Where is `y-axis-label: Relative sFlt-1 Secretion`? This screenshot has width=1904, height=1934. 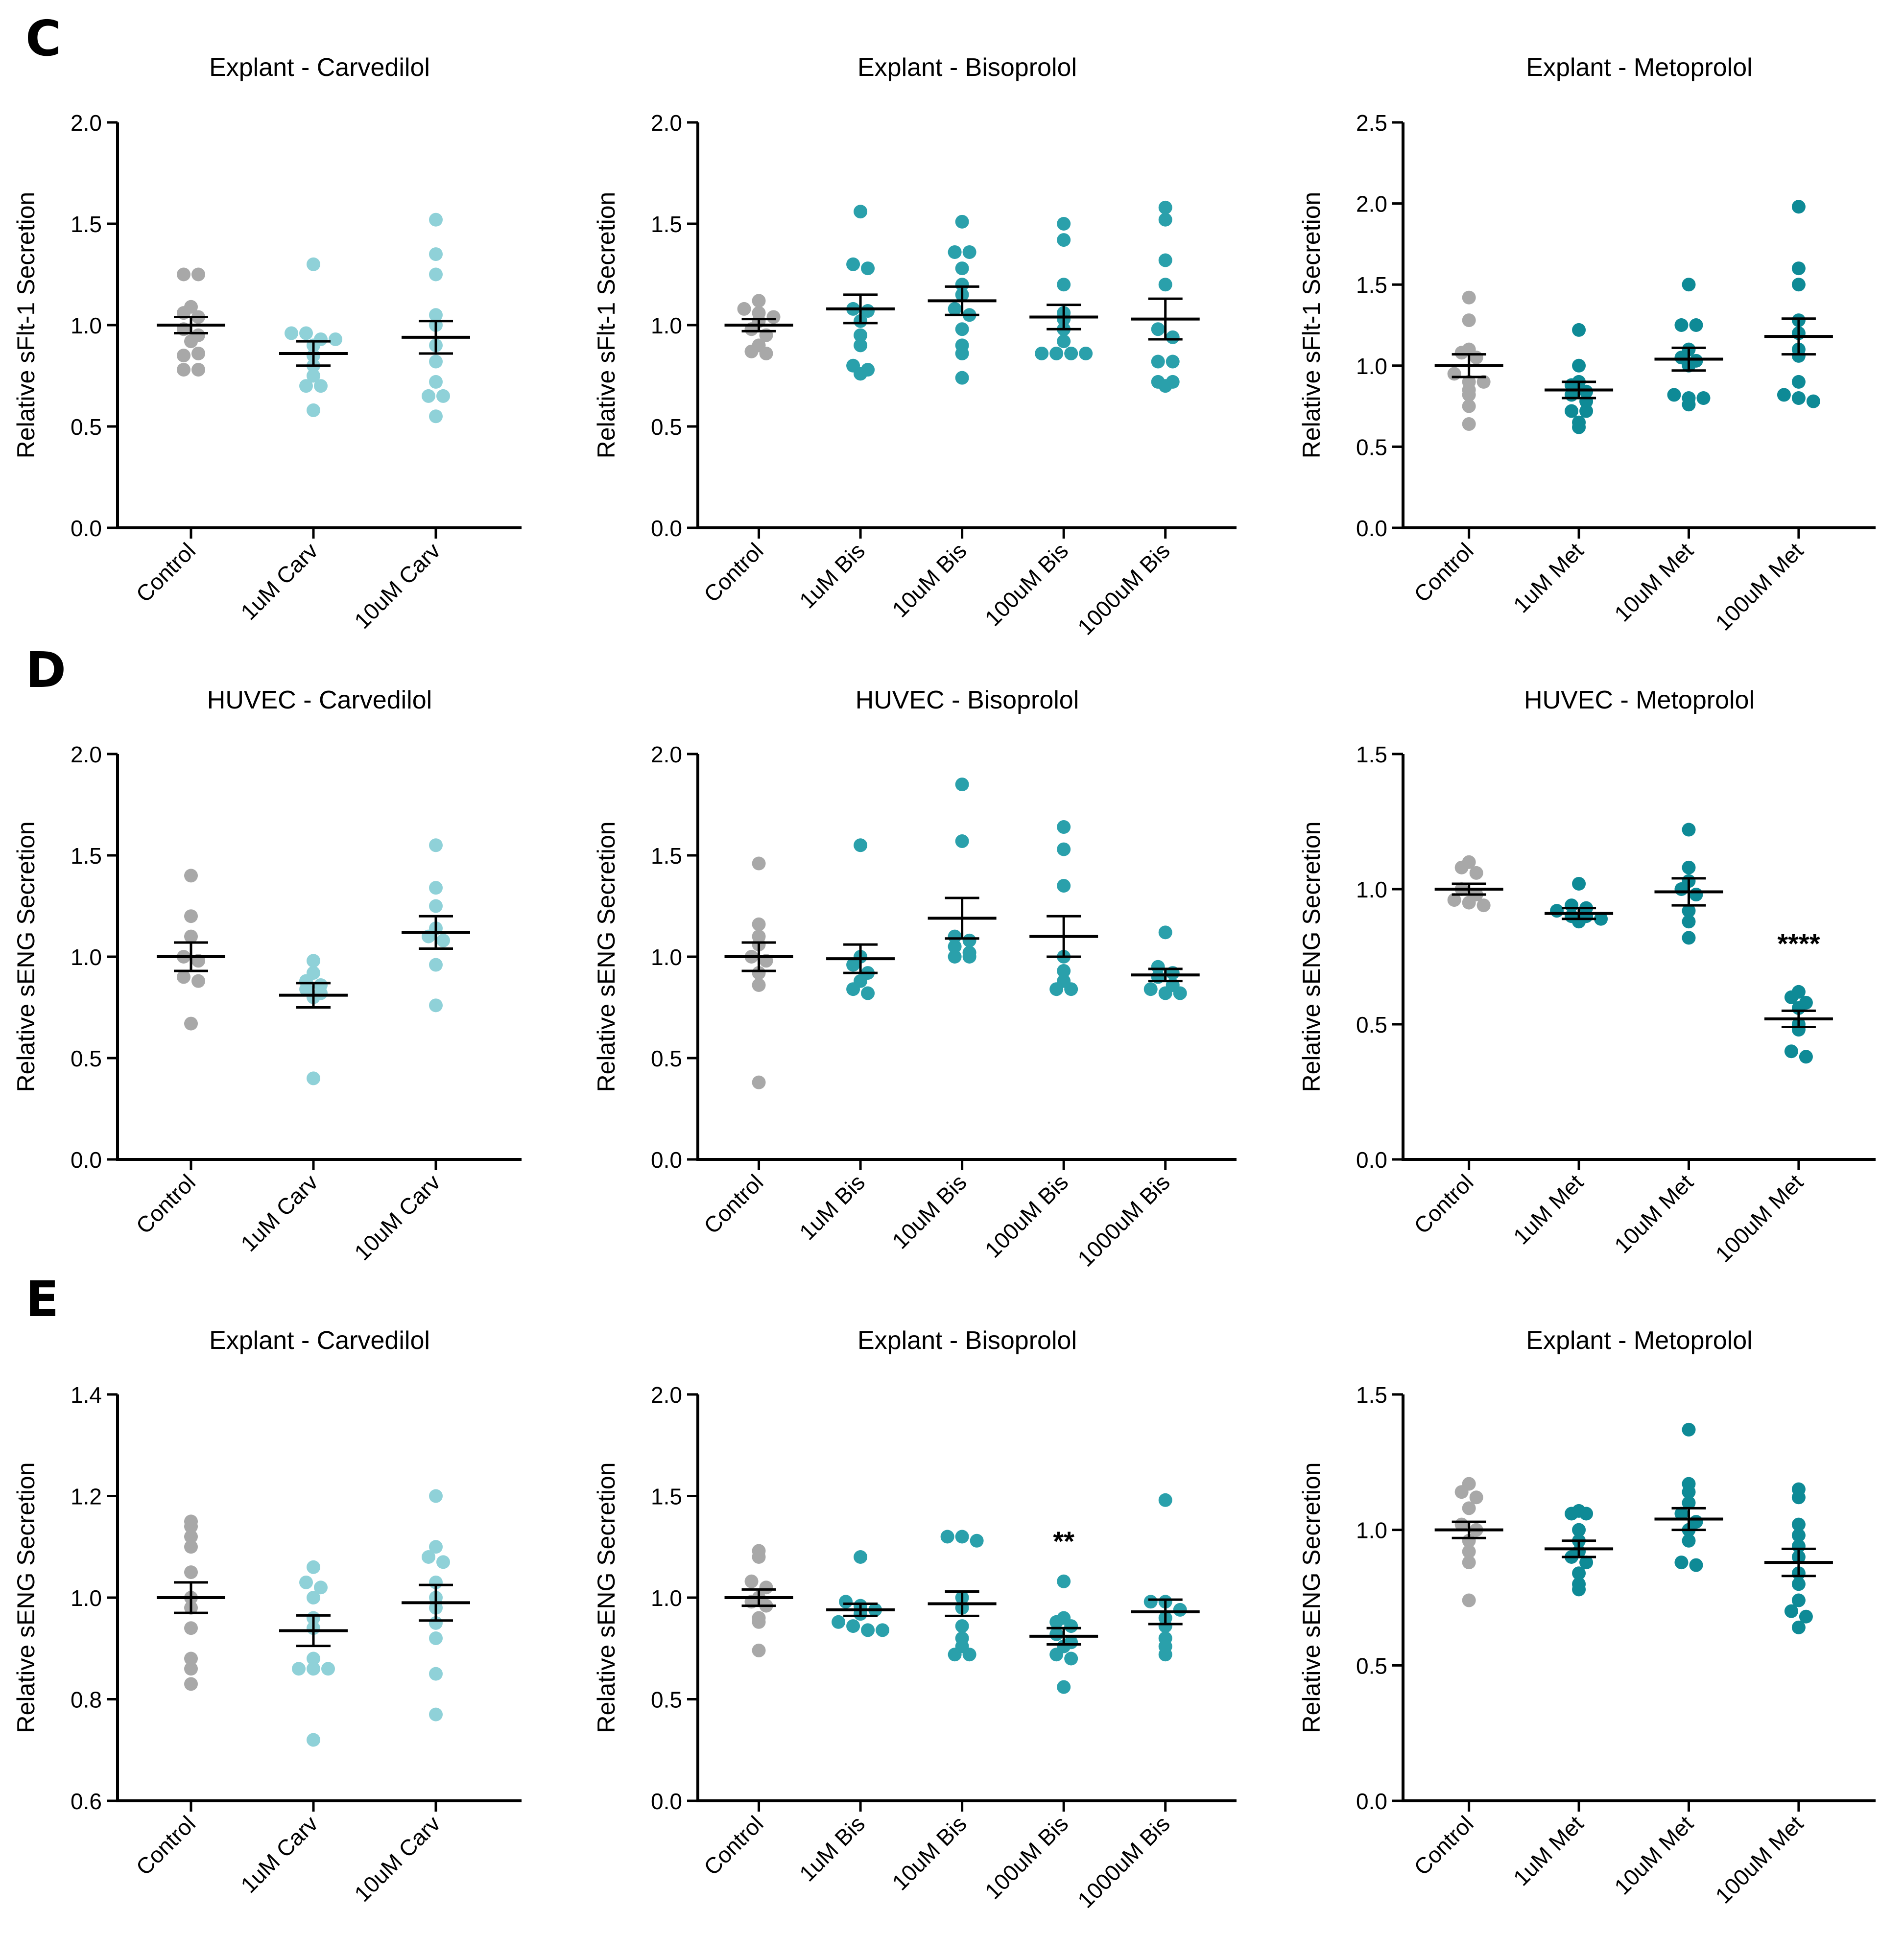
y-axis-label: Relative sFlt-1 Secretion is located at coordinates (1311, 325).